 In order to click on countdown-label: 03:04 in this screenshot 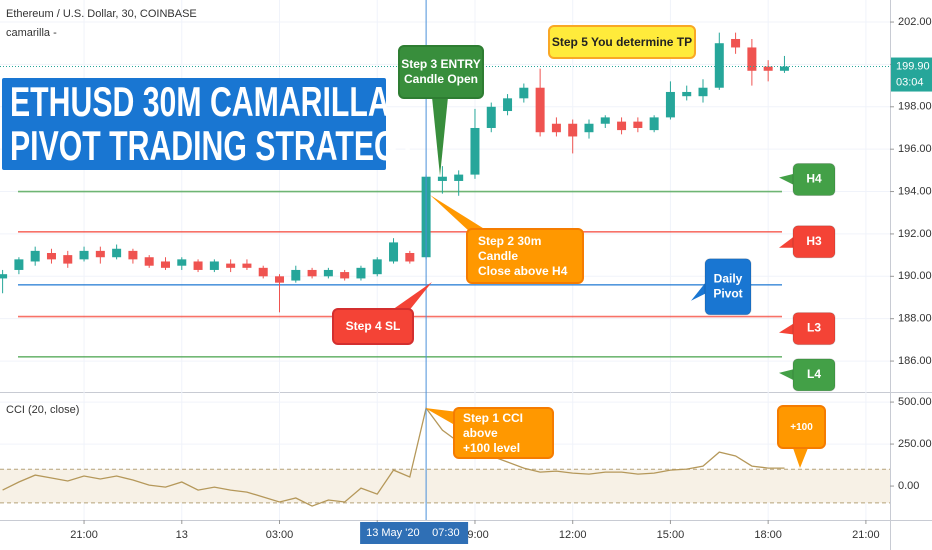, I will do `click(910, 82)`.